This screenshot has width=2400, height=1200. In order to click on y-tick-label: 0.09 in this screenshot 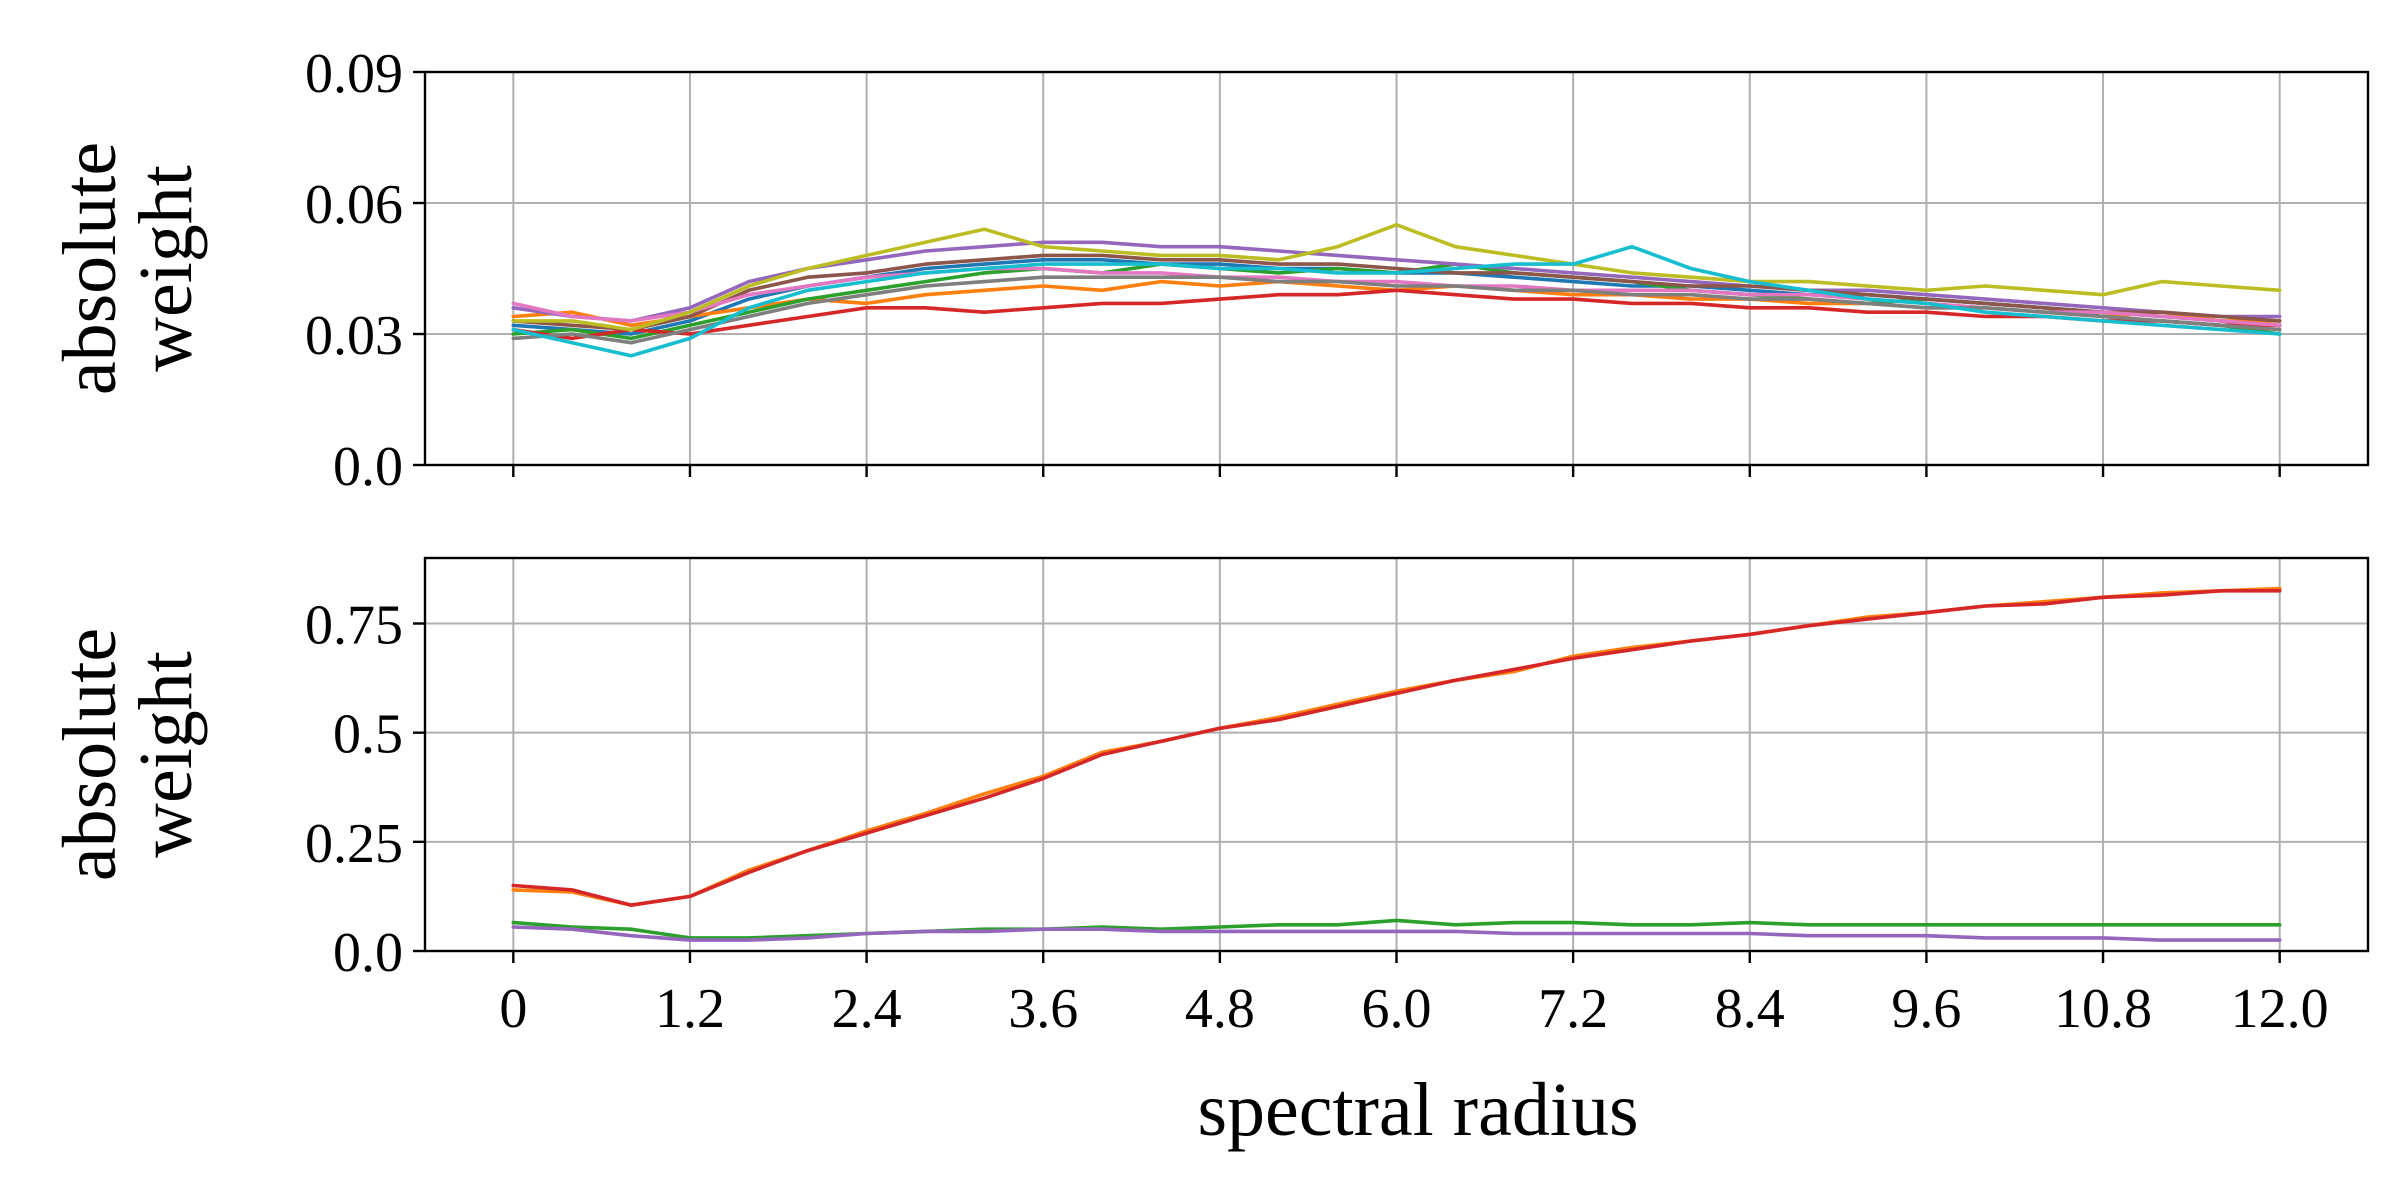, I will do `click(354, 74)`.